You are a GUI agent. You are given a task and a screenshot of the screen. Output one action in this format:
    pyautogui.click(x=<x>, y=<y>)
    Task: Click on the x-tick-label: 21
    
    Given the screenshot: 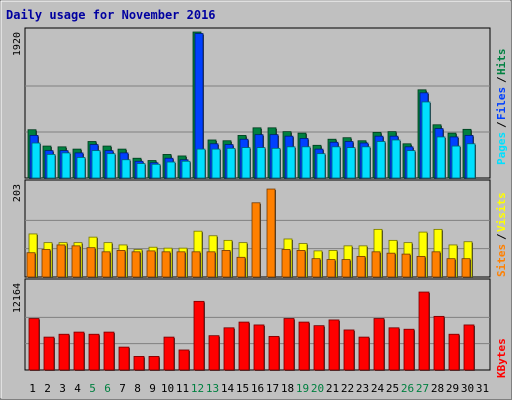 What is the action you would take?
    pyautogui.click(x=332, y=388)
    